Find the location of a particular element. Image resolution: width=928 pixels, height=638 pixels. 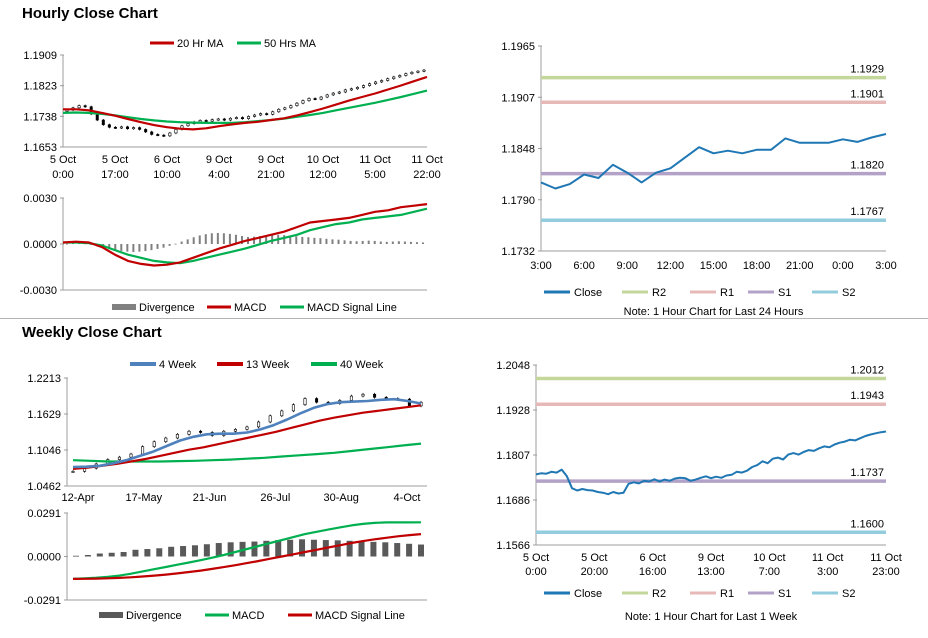

hourly-levels-s1-label: 1.1820 is located at coordinates (867, 166).